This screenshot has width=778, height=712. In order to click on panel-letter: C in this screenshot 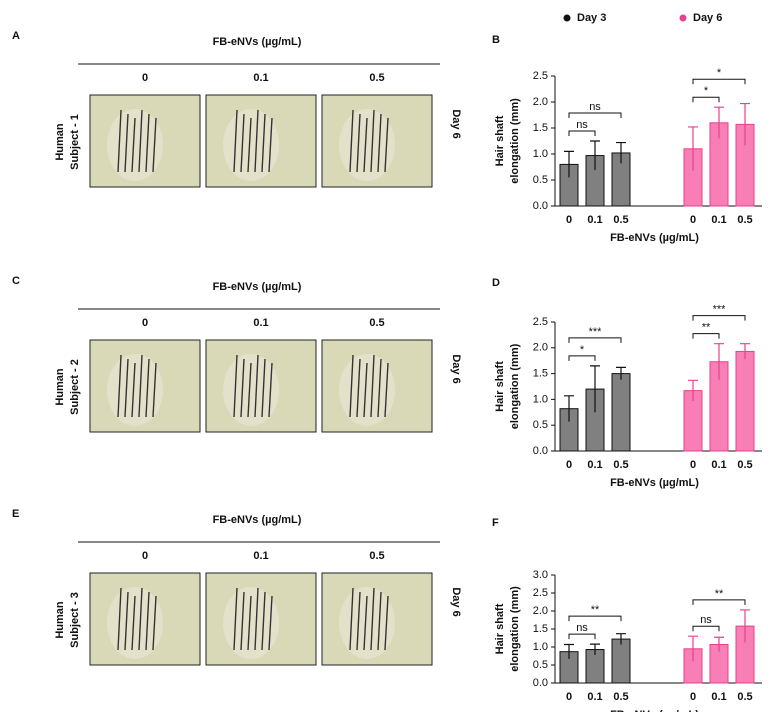, I will do `click(16, 281)`.